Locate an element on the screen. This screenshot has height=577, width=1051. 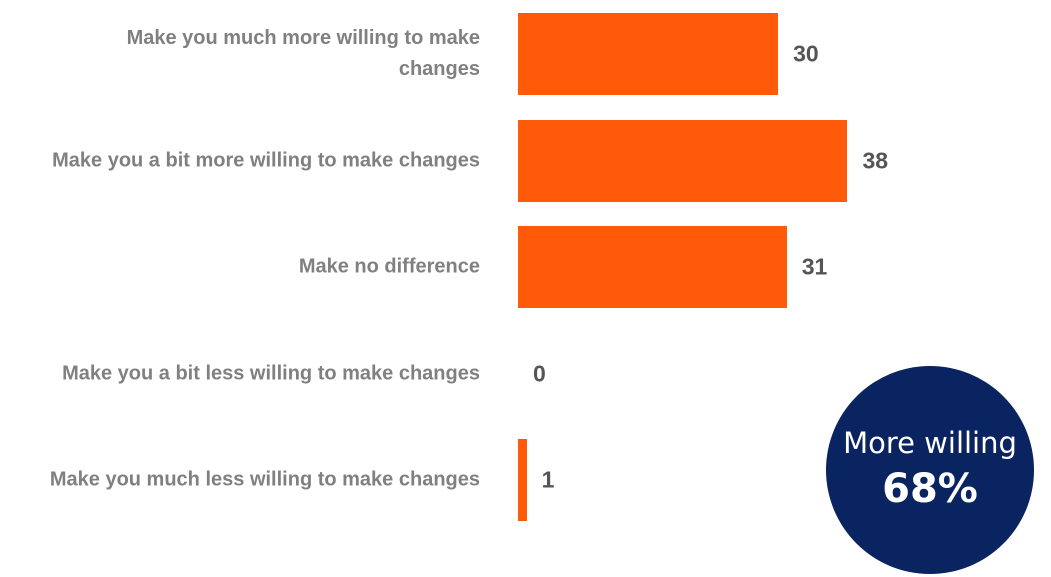
value-label: 0 is located at coordinates (539, 373).